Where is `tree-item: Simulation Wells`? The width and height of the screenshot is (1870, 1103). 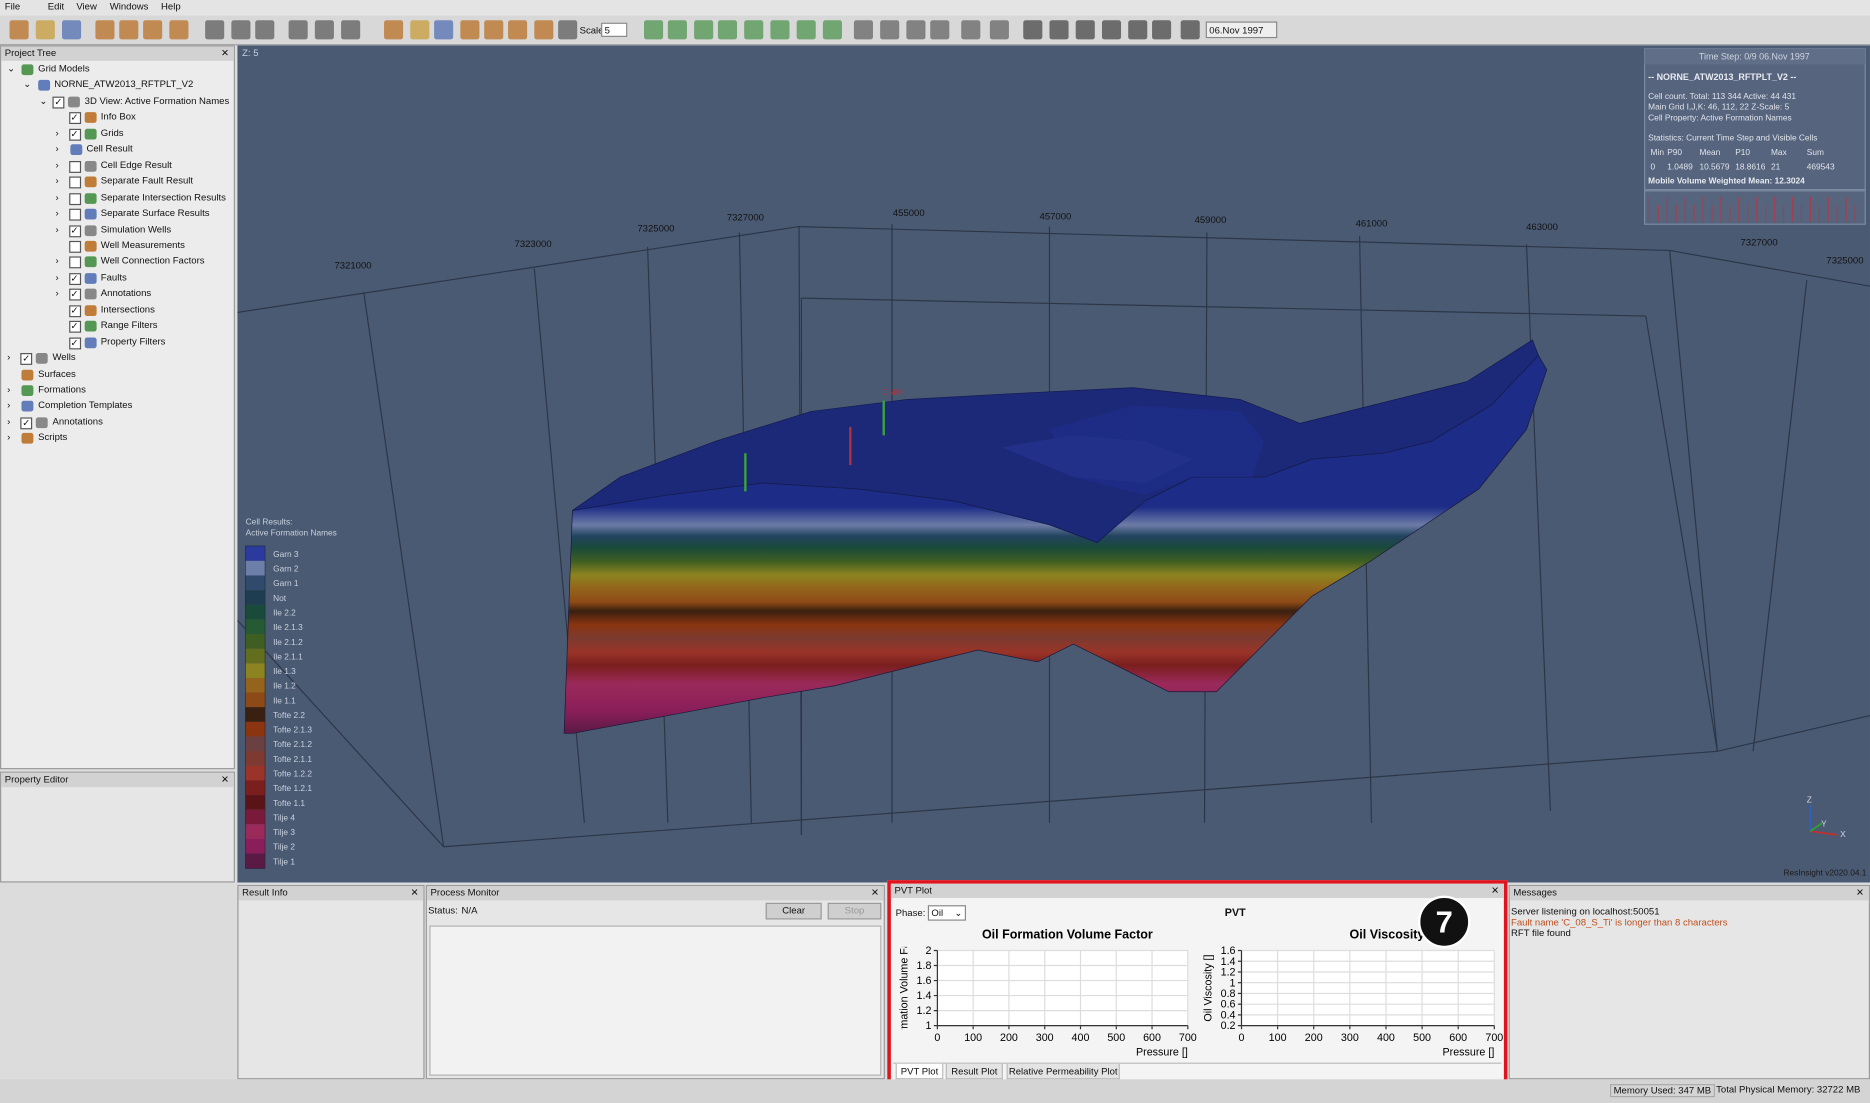 tree-item: Simulation Wells is located at coordinates (136, 229).